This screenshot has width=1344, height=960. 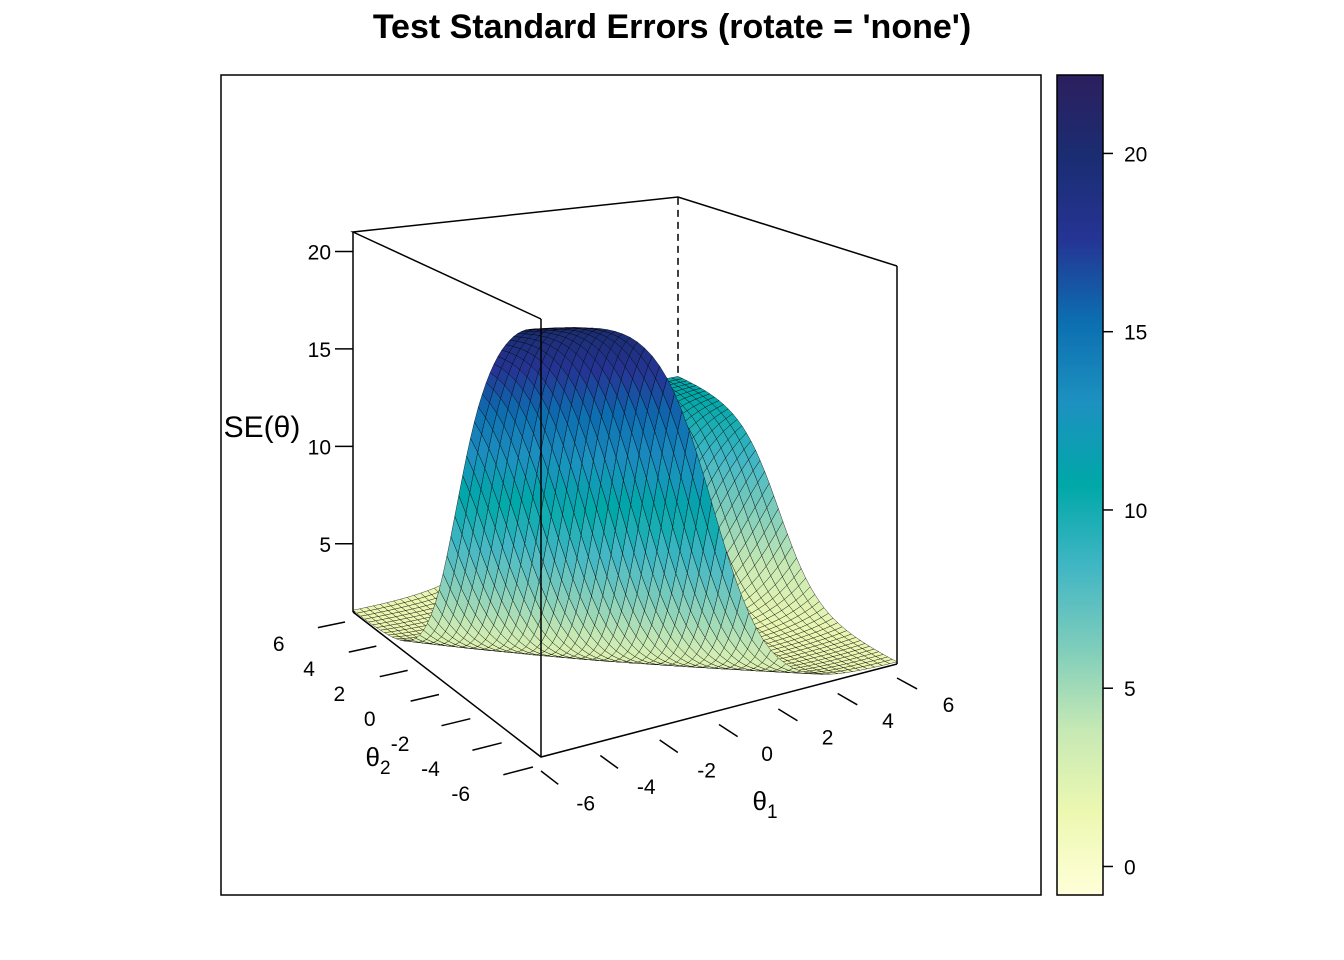 What do you see at coordinates (1135, 511) in the screenshot?
I see `colorbar-tick-label: 10` at bounding box center [1135, 511].